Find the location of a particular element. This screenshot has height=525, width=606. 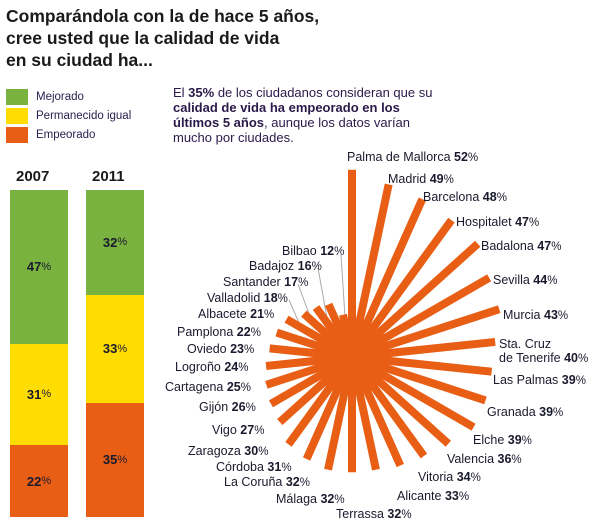

city-label: Madrid 49% is located at coordinates (421, 179).